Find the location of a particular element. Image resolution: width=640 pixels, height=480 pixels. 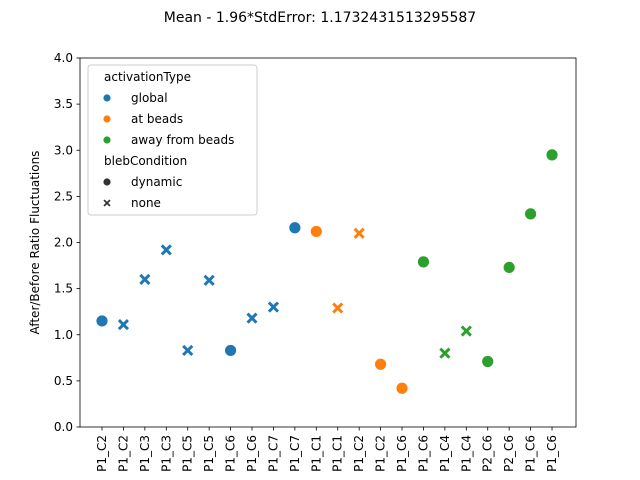

legend-box is located at coordinates (172, 140).